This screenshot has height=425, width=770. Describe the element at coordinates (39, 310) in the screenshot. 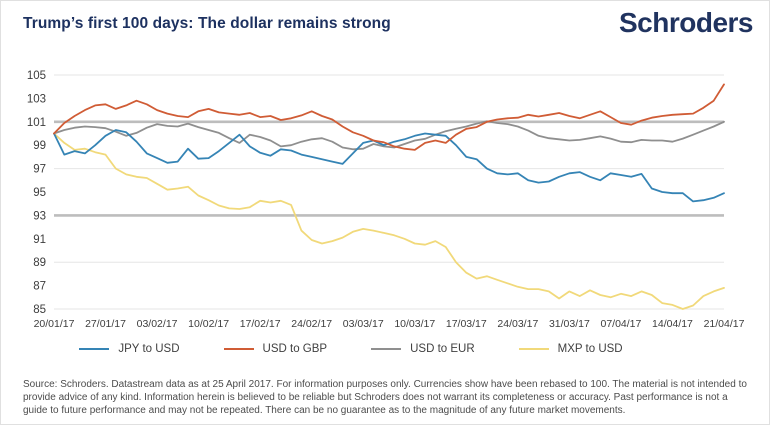

I see `y-axis-label-85: 85` at that location.